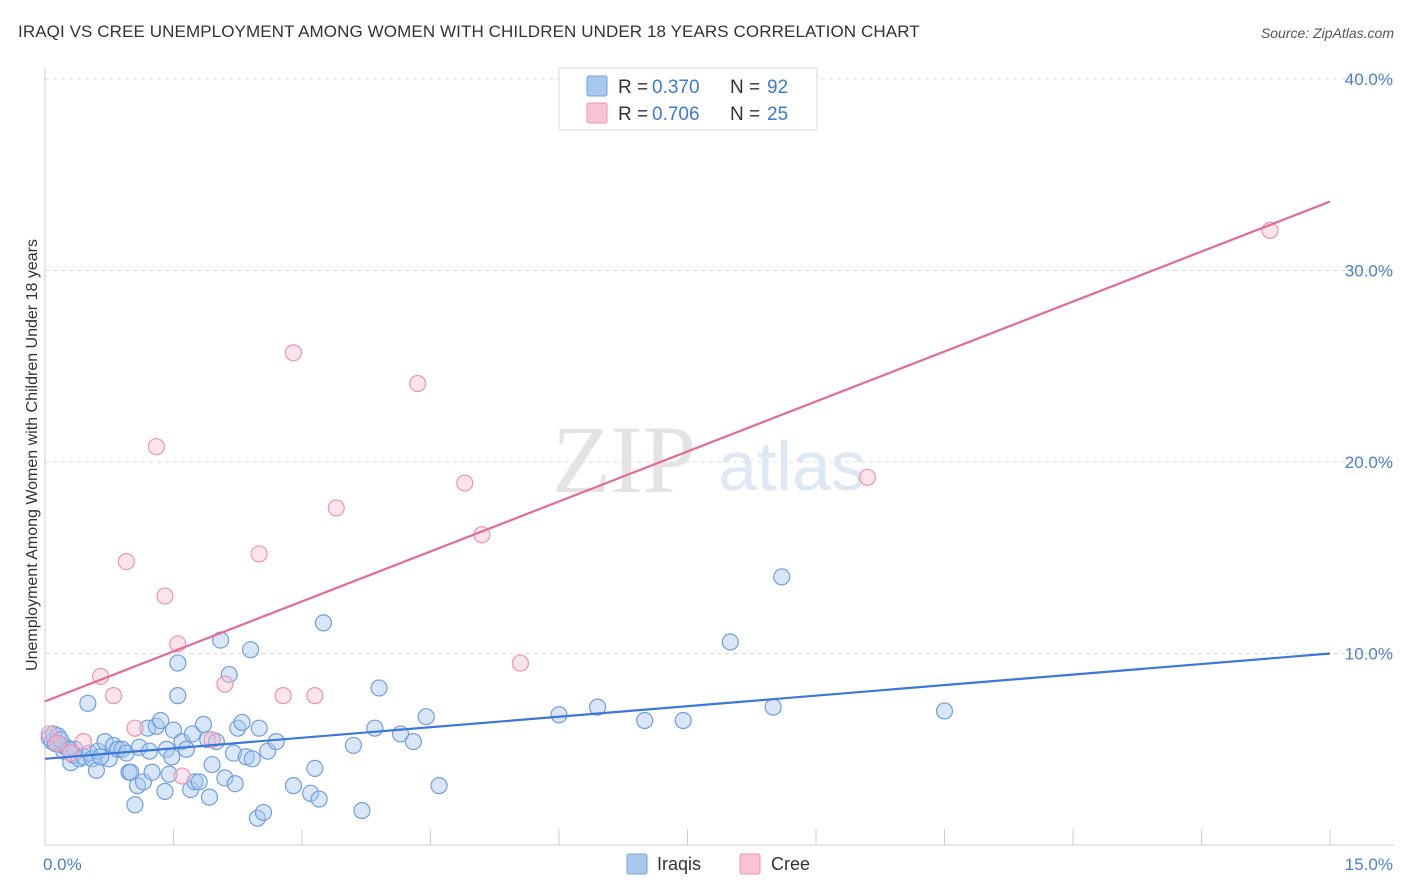 This screenshot has height=892, width=1406. Describe the element at coordinates (1369, 79) in the screenshot. I see `y-tick-label: 40.0%` at that location.